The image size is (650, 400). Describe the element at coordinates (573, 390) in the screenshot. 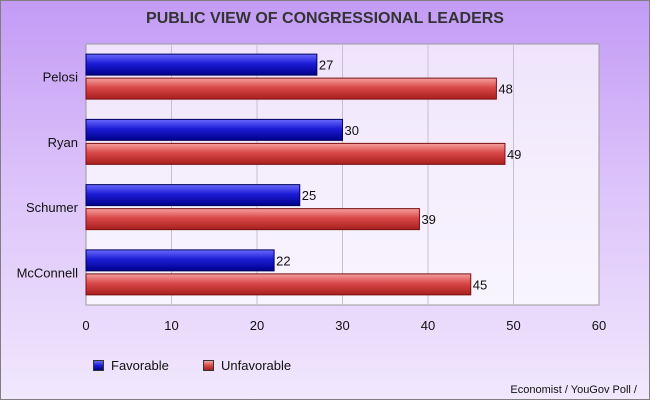

I see `source-note: Economist / YouGov Poll /` at that location.